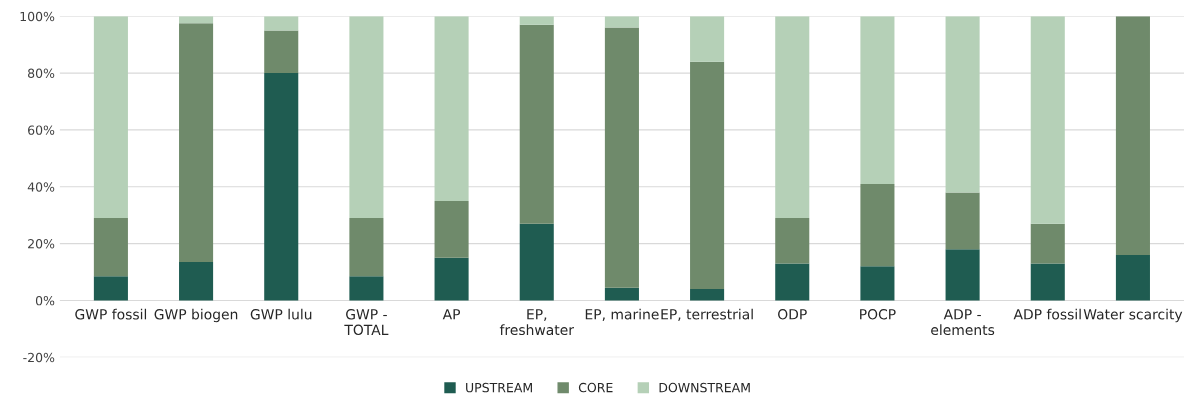  I want to click on legend-label: UPSTREAM, so click(499, 387).